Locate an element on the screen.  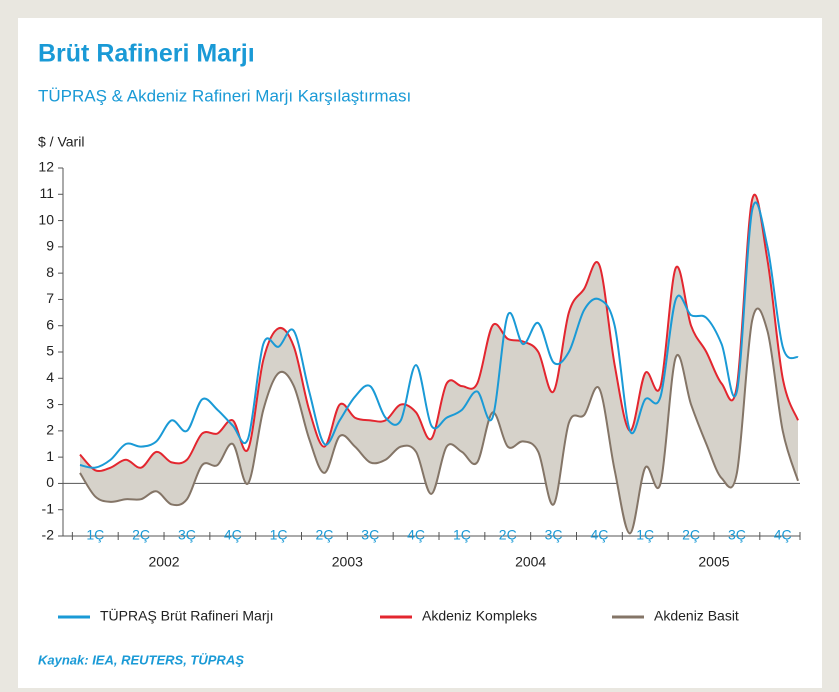
y-tick-label: 4 is located at coordinates (50, 377).